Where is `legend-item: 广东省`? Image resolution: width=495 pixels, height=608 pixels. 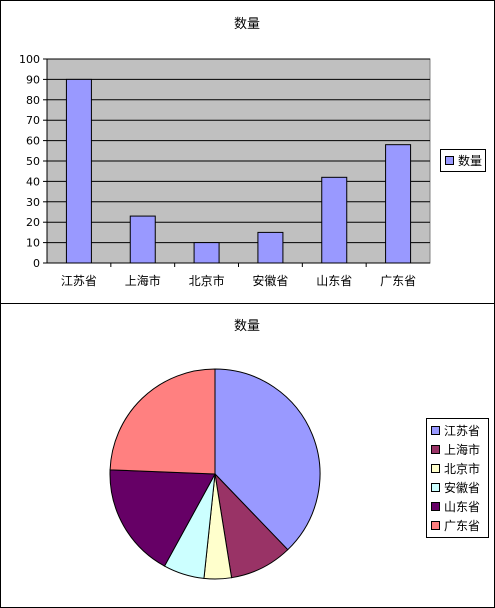
legend-item: 广东省 is located at coordinates (457, 525).